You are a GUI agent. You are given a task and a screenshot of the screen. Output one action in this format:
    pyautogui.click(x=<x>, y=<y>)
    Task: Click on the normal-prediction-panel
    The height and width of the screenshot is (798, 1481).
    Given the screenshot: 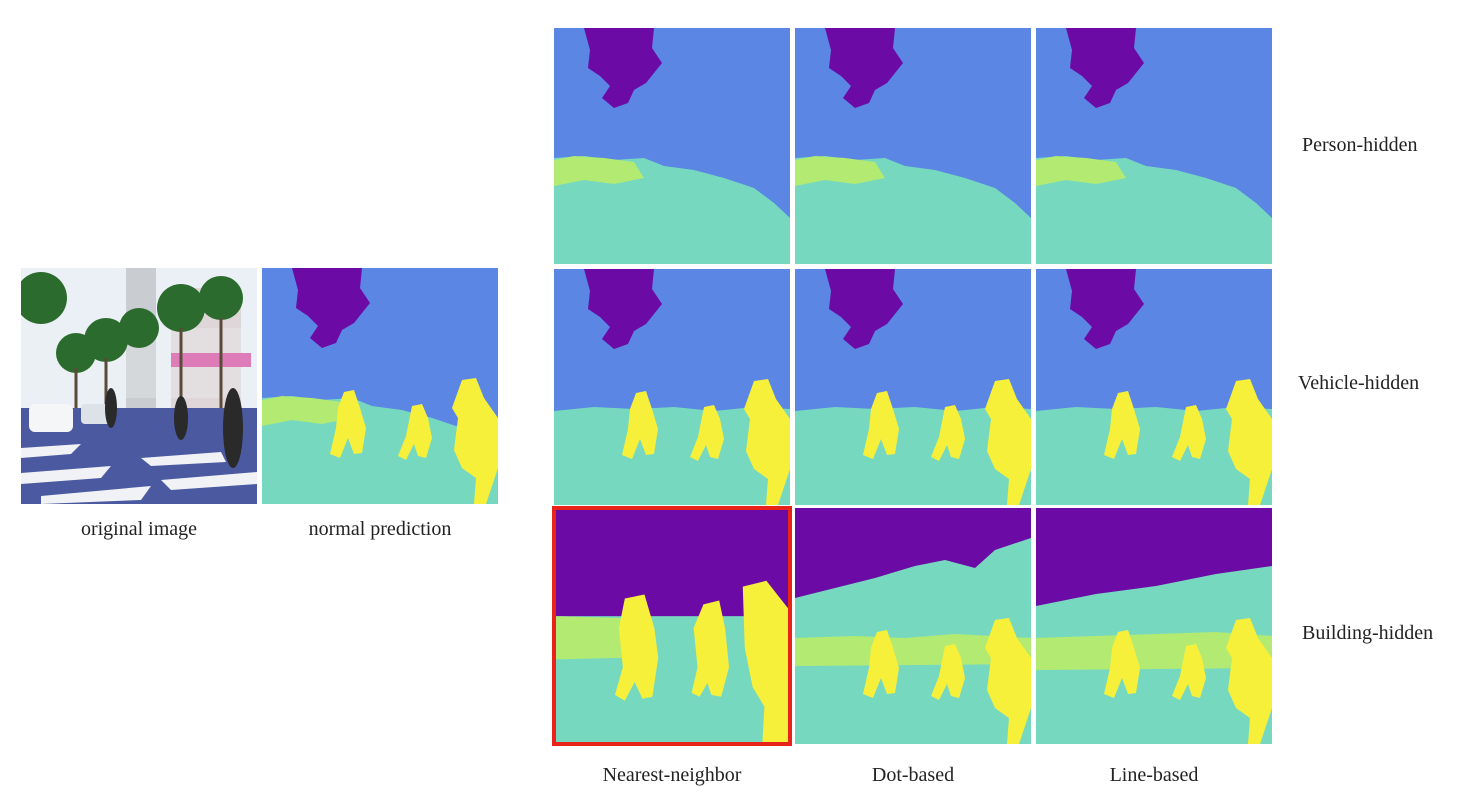 What is the action you would take?
    pyautogui.click(x=380, y=386)
    